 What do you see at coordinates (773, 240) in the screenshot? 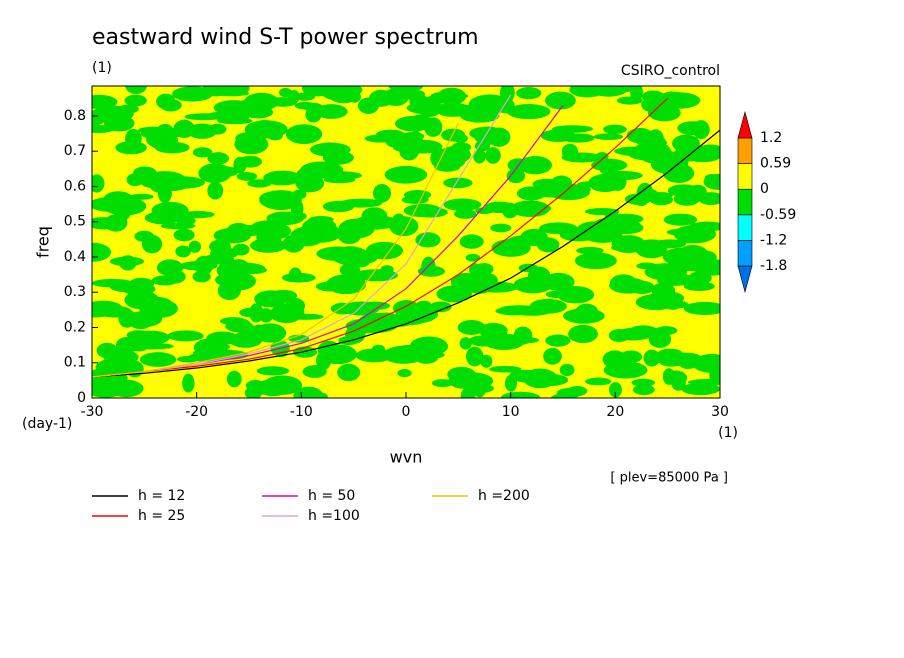
I see `colorbar-label: -1.2` at bounding box center [773, 240].